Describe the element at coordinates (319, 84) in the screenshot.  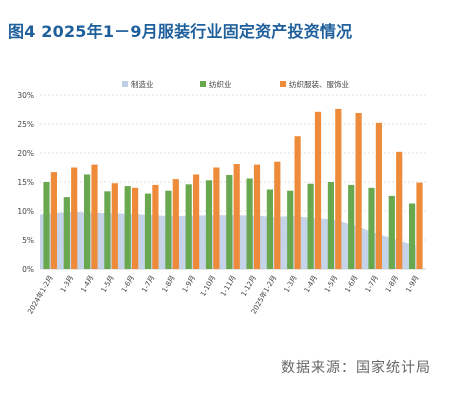
I see `legend-label: 纺织服装、服饰业` at that location.